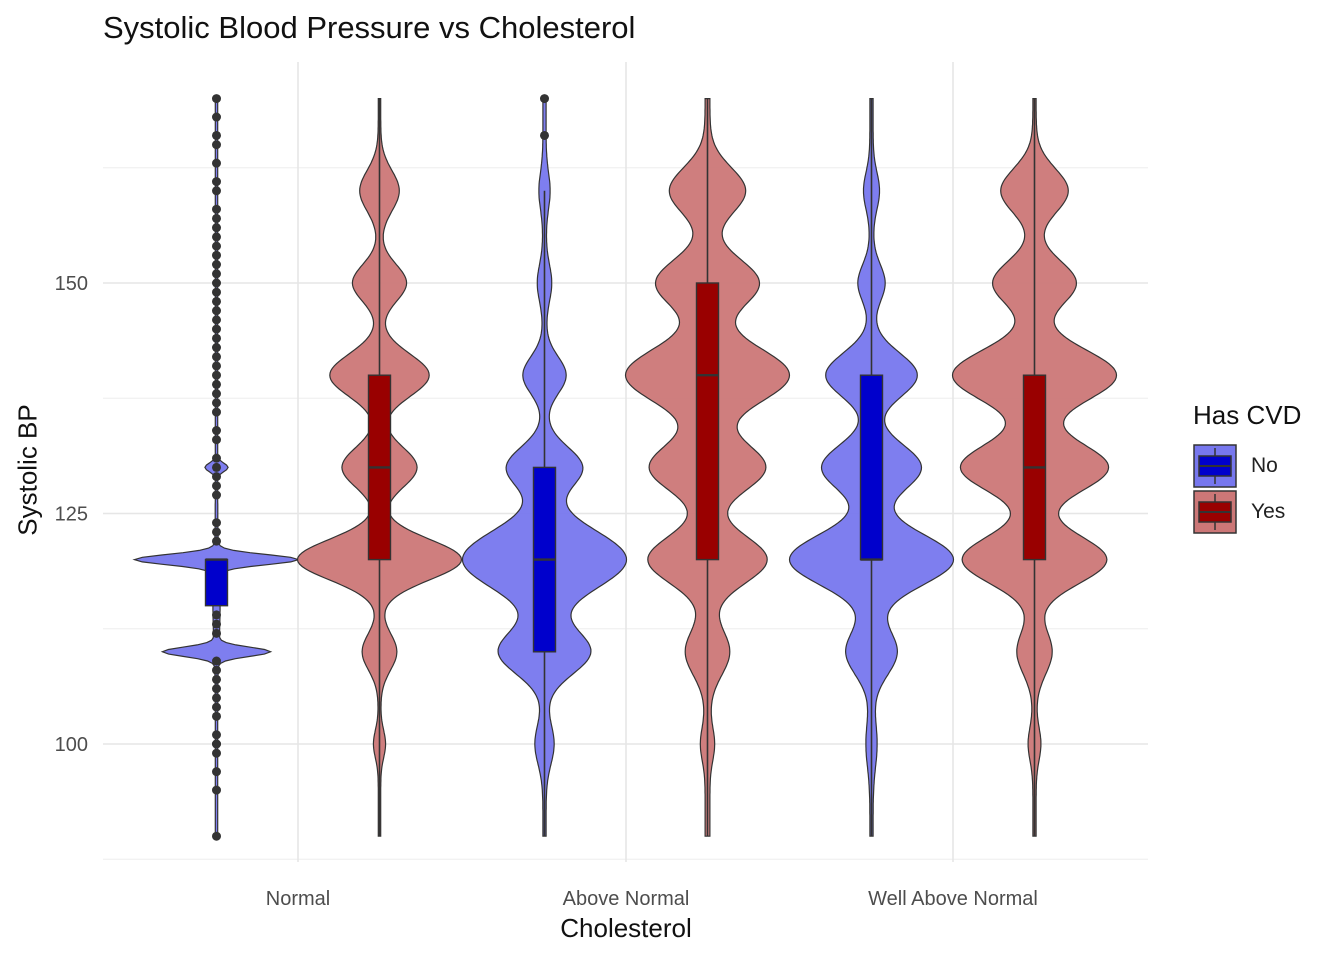 This screenshot has width=1344, height=960. I want to click on x-tick-label: Above Normal, so click(626, 899).